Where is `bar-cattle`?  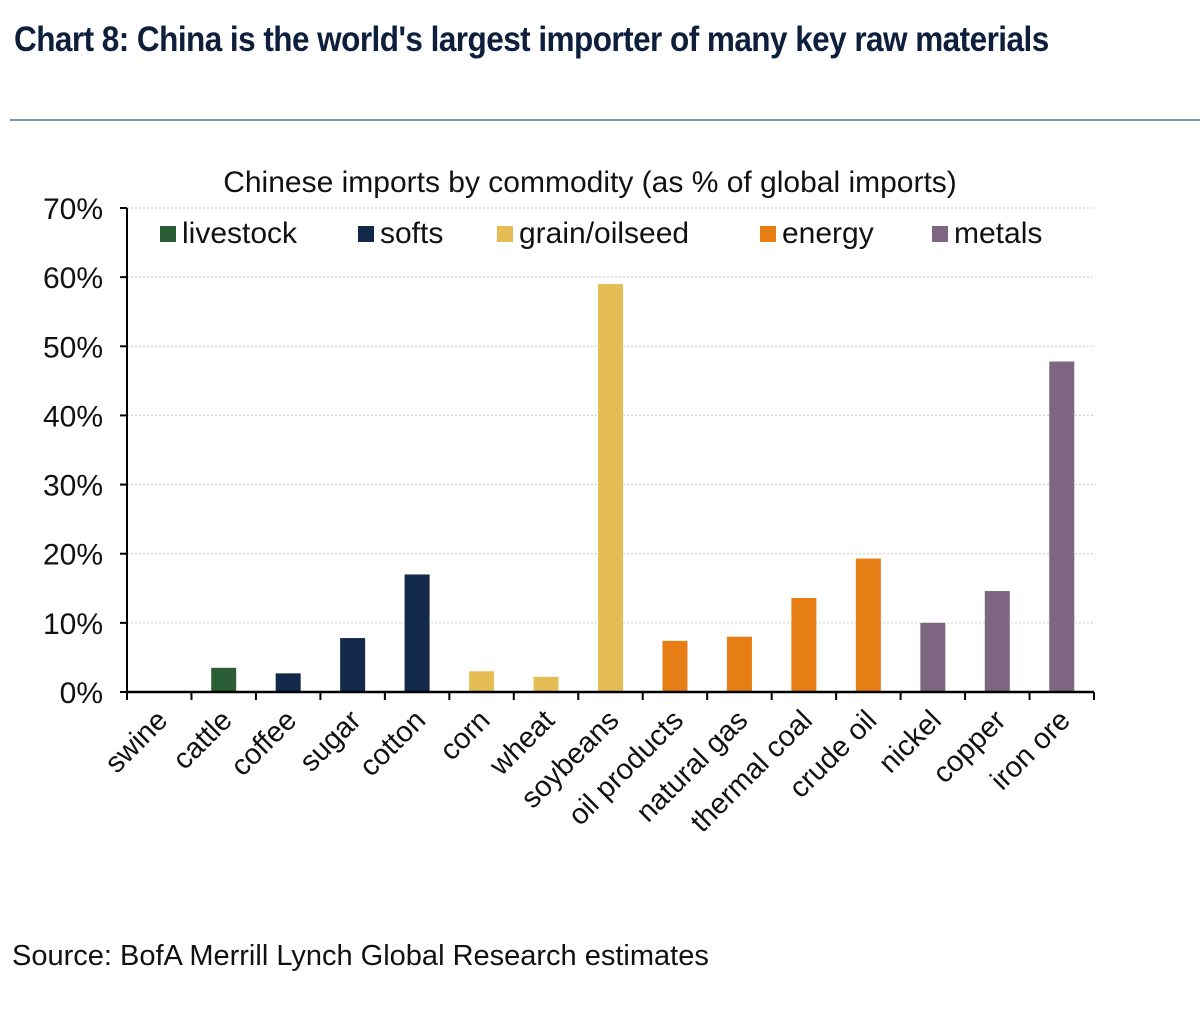
bar-cattle is located at coordinates (224, 679).